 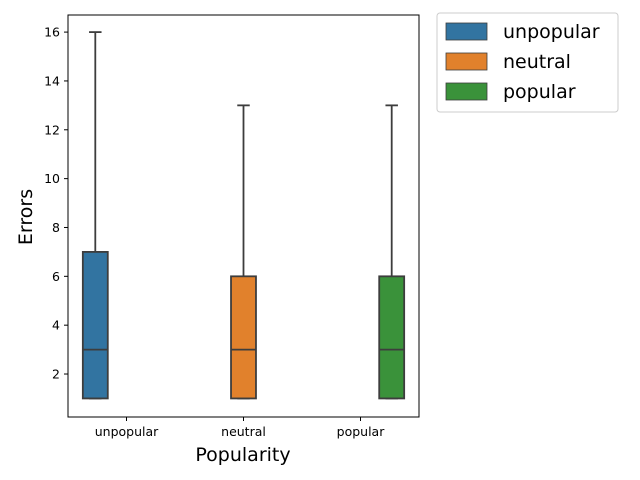 What do you see at coordinates (242, 455) in the screenshot?
I see `x-axis-label: Popularity` at bounding box center [242, 455].